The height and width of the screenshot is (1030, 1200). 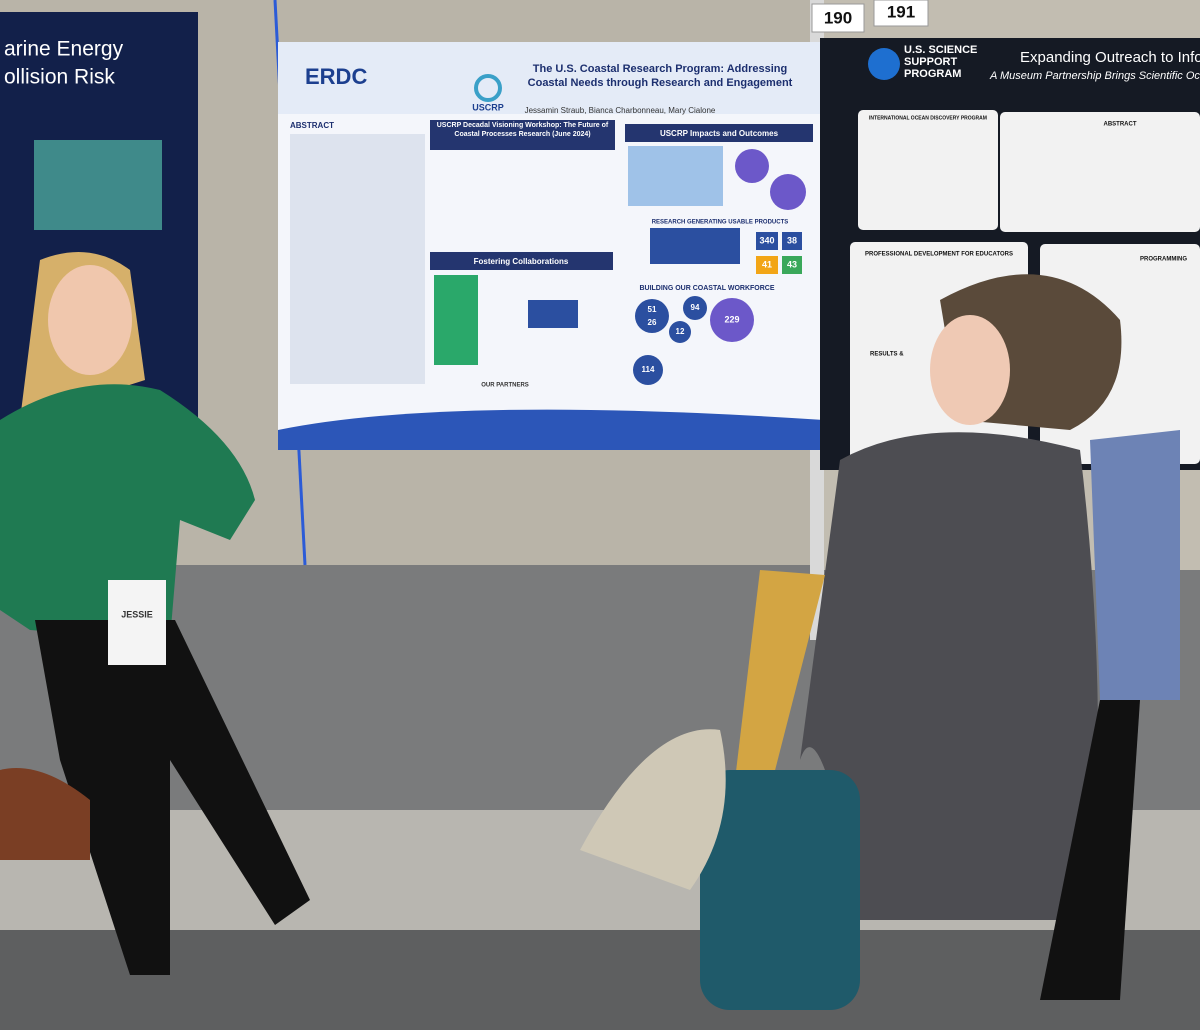 What do you see at coordinates (780, 680) in the screenshot?
I see `poster-tube` at bounding box center [780, 680].